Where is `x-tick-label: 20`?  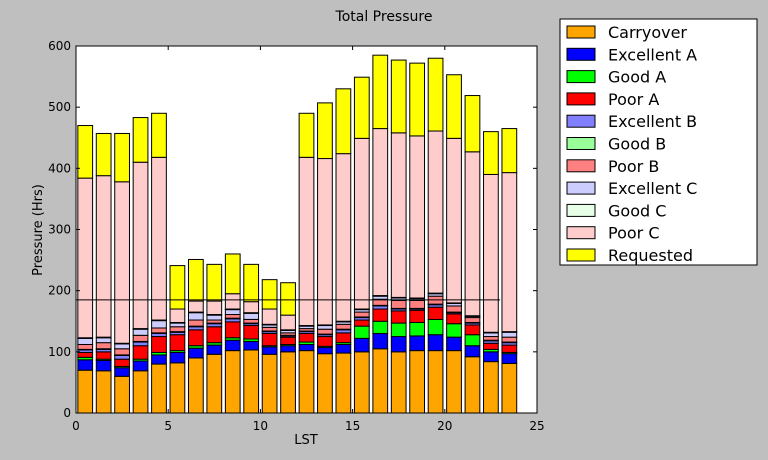 x-tick-label: 20 is located at coordinates (444, 426).